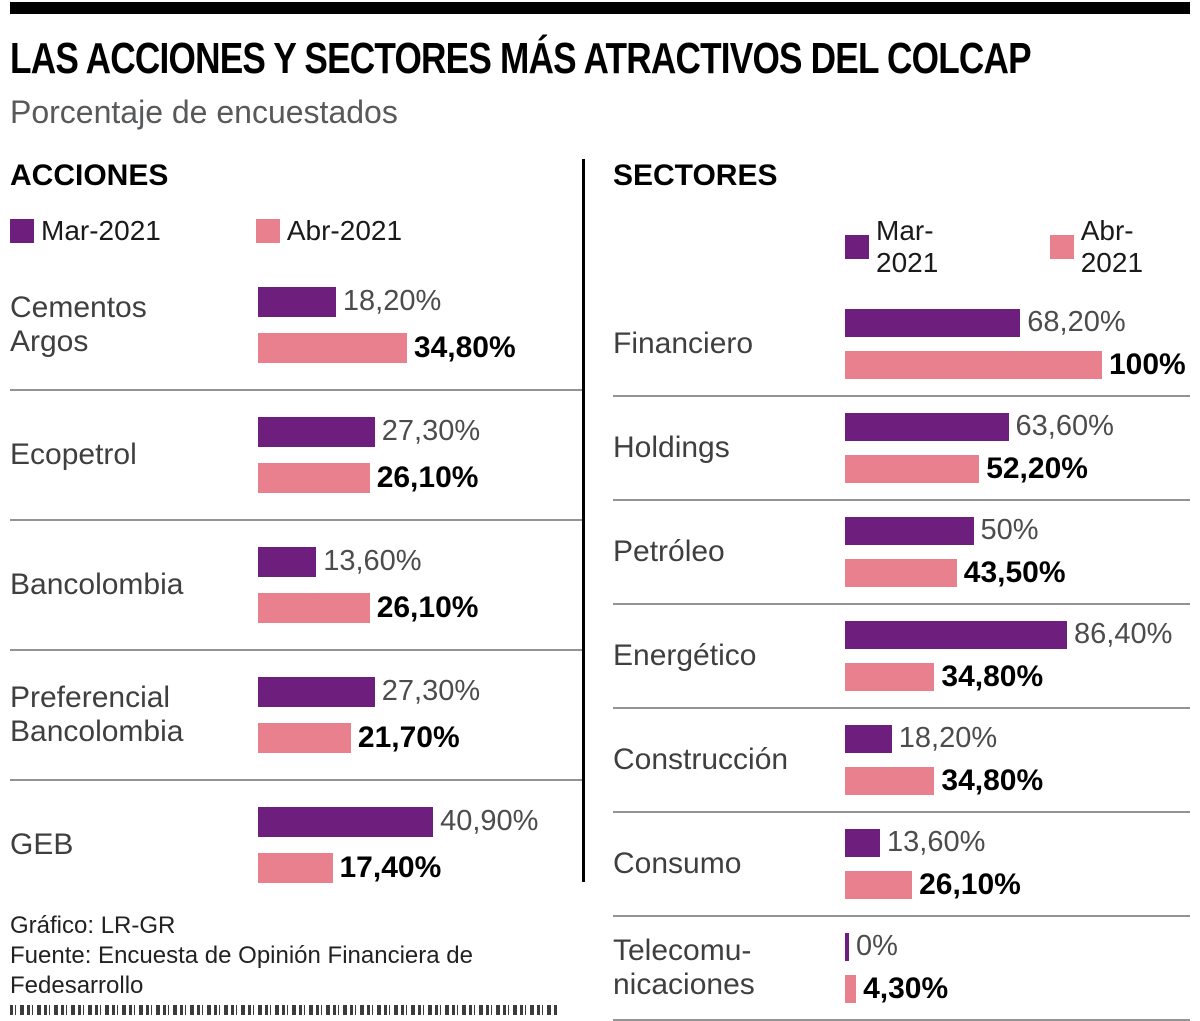  I want to click on bar-line: 86,40%, so click(1017, 634).